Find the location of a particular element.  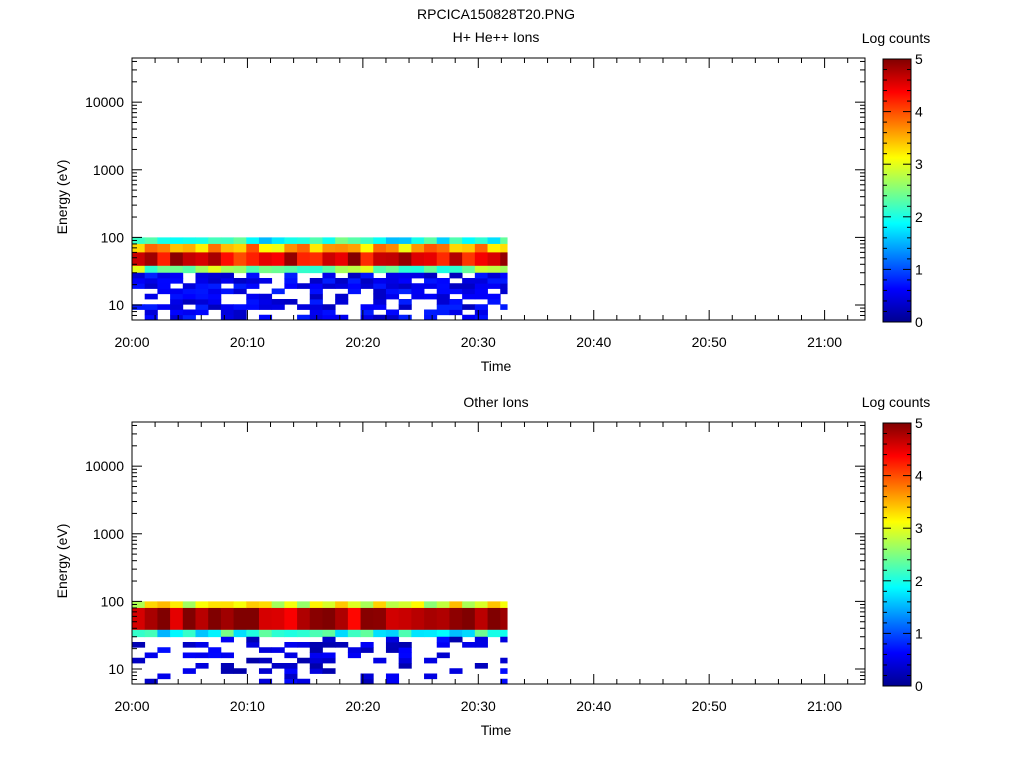

colorbar-tick-label: 1 is located at coordinates (919, 633).